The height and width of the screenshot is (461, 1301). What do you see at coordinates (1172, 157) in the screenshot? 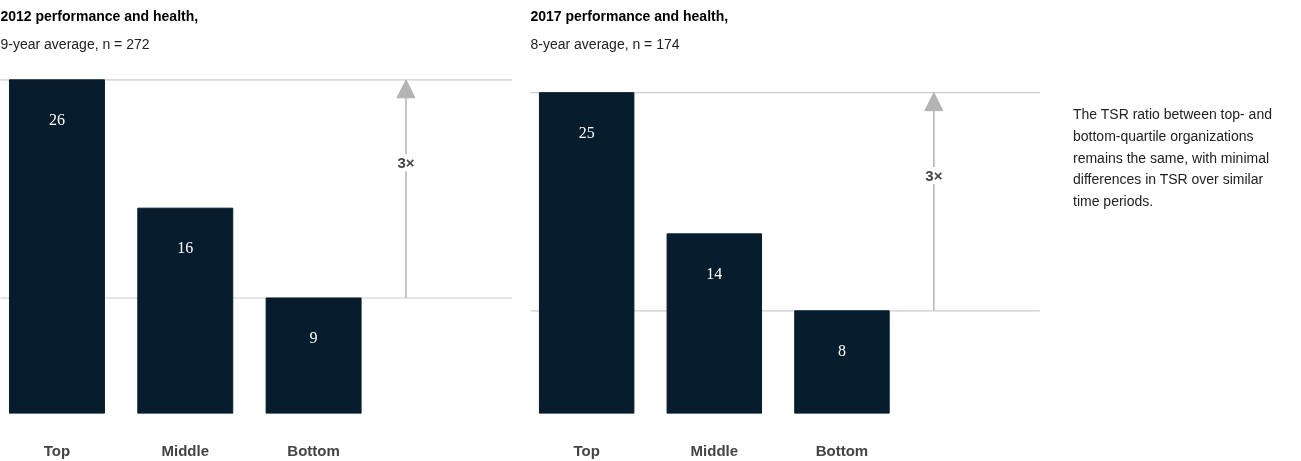
I see `text: The TSR ratio between top- and bottom-quartile organizations remains the same, with minimal differences in TSR over similar time periods.` at bounding box center [1172, 157].